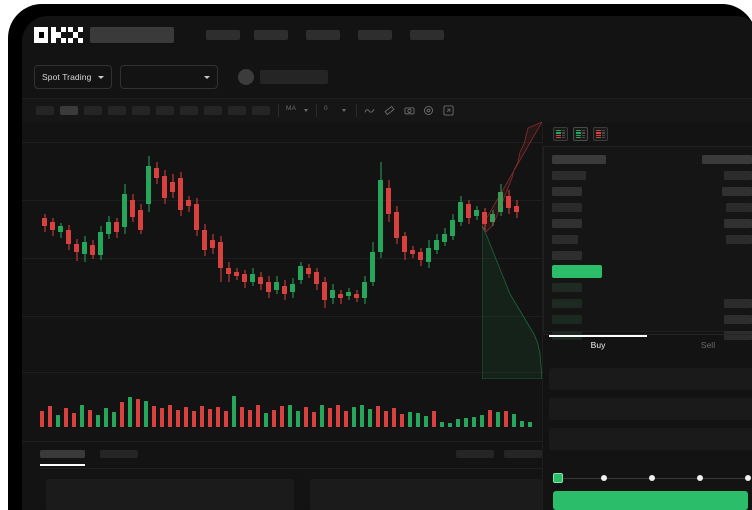 The height and width of the screenshot is (510, 752). I want to click on order-total-field, so click(650, 439).